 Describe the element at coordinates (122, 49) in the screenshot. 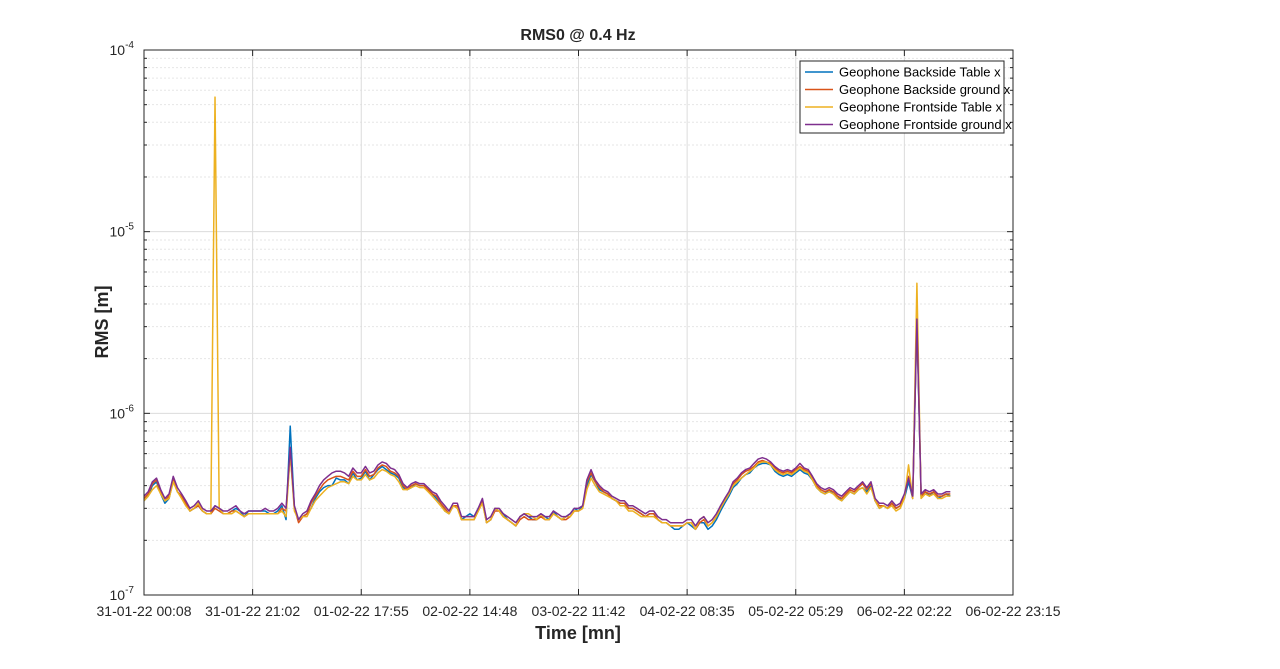

I see `y-tick-label: 10⁻⁴` at that location.